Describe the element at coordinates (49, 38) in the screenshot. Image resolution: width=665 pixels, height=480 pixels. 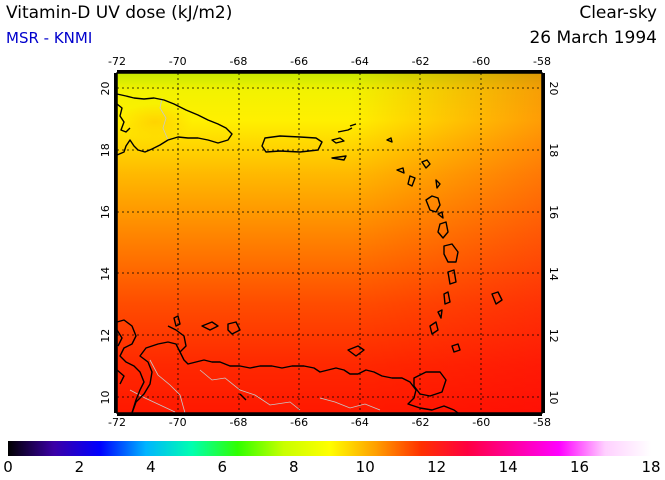
I see `source-label: MSR - KNMI` at that location.